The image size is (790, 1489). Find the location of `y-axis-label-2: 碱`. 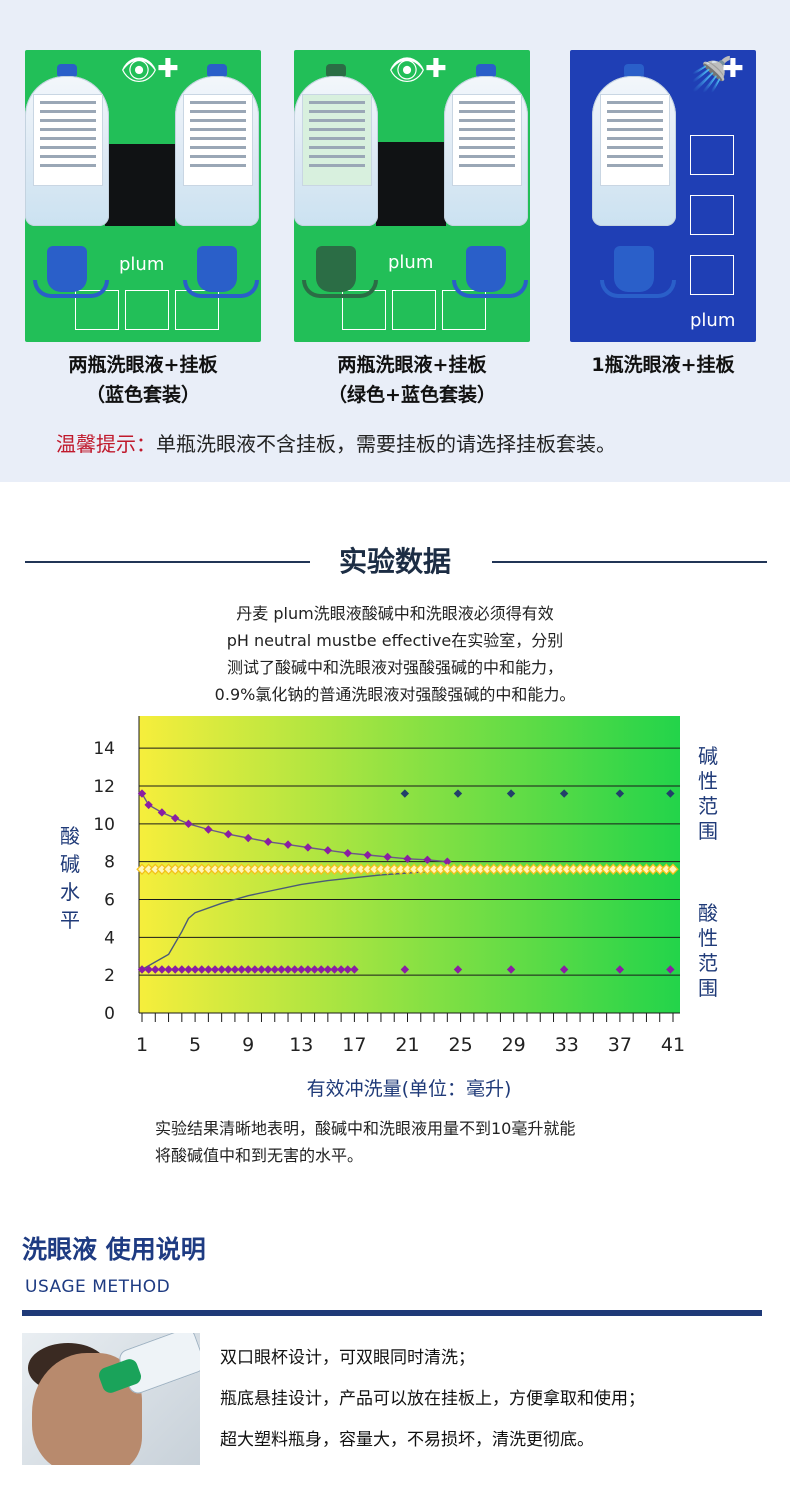

y-axis-label-2: 碱 is located at coordinates (70, 864).